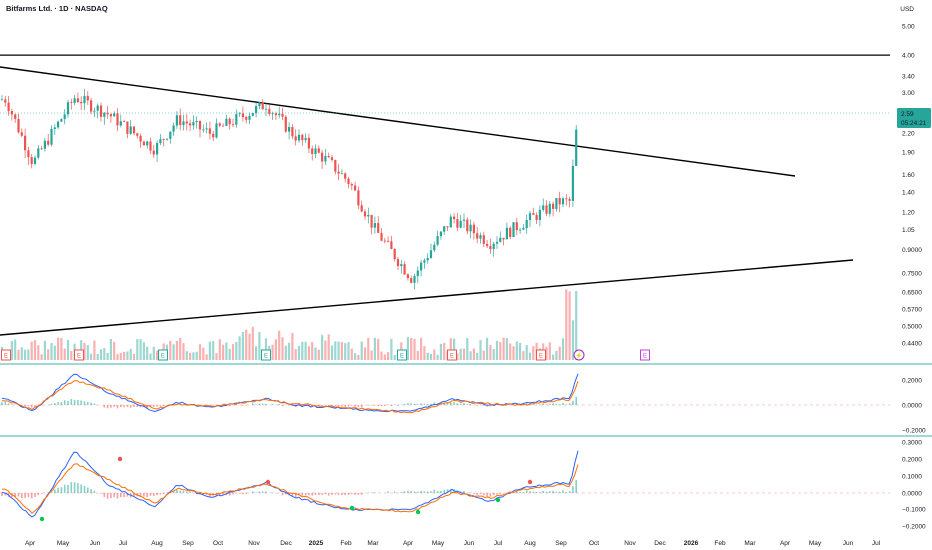  Describe the element at coordinates (720, 543) in the screenshot. I see `time-tick-label: Feb` at that location.